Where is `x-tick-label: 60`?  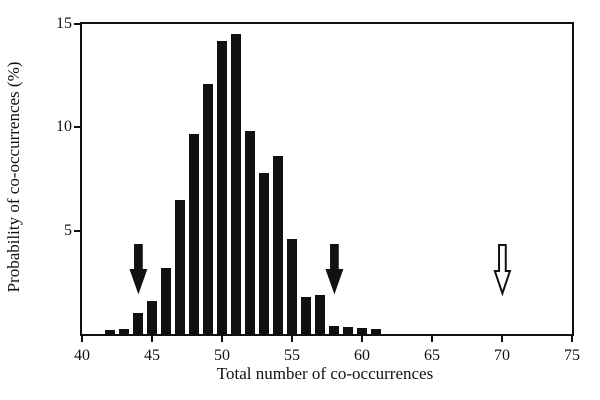
x-tick-label: 60 is located at coordinates (362, 355).